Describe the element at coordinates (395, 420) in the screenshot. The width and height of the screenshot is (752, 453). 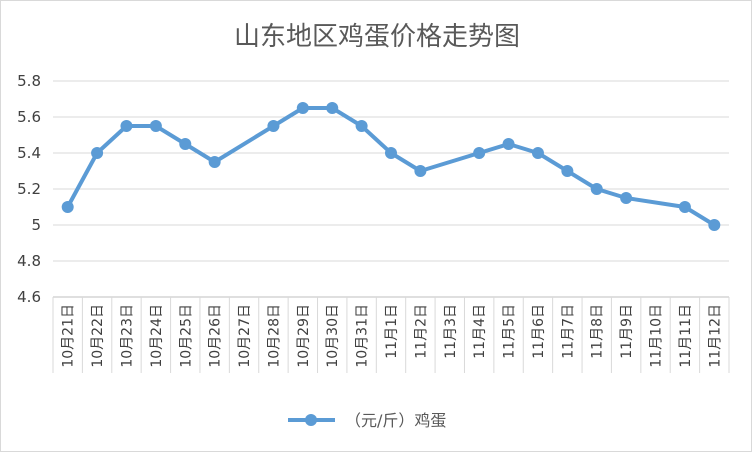
I see `legend-label: （元/斤）鸡蛋` at that location.